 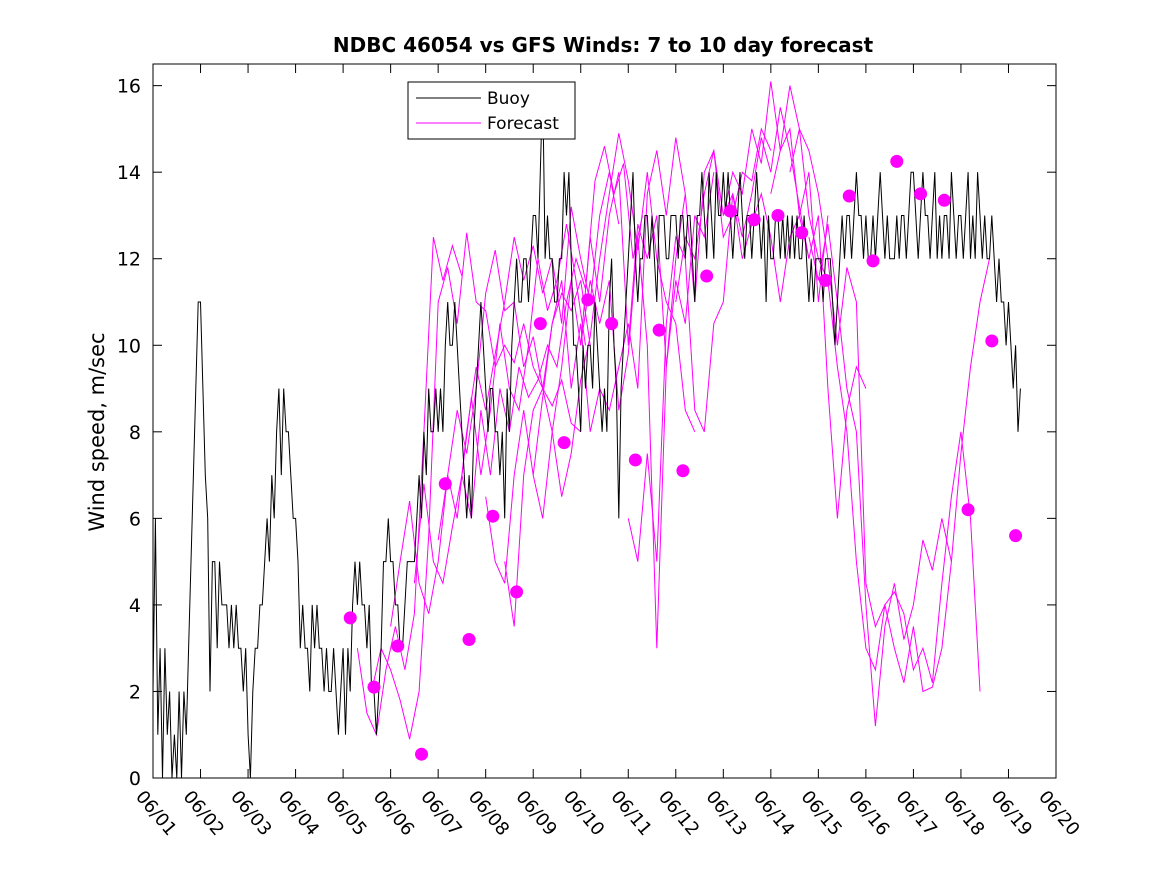 I want to click on legend-label-buoy: Buoy, so click(x=508, y=99).